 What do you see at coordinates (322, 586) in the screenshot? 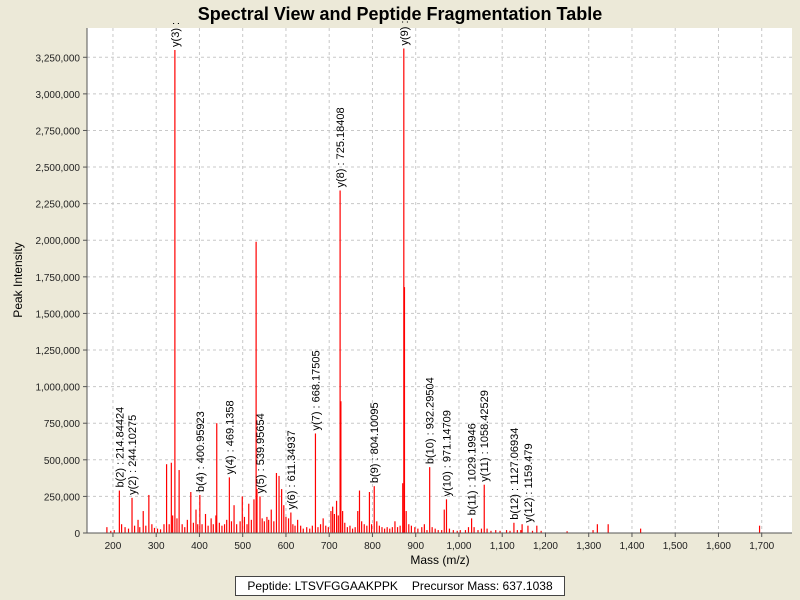
I see `peptide-sequence: Peptide: LTSVFGGAAKPPK` at bounding box center [322, 586].